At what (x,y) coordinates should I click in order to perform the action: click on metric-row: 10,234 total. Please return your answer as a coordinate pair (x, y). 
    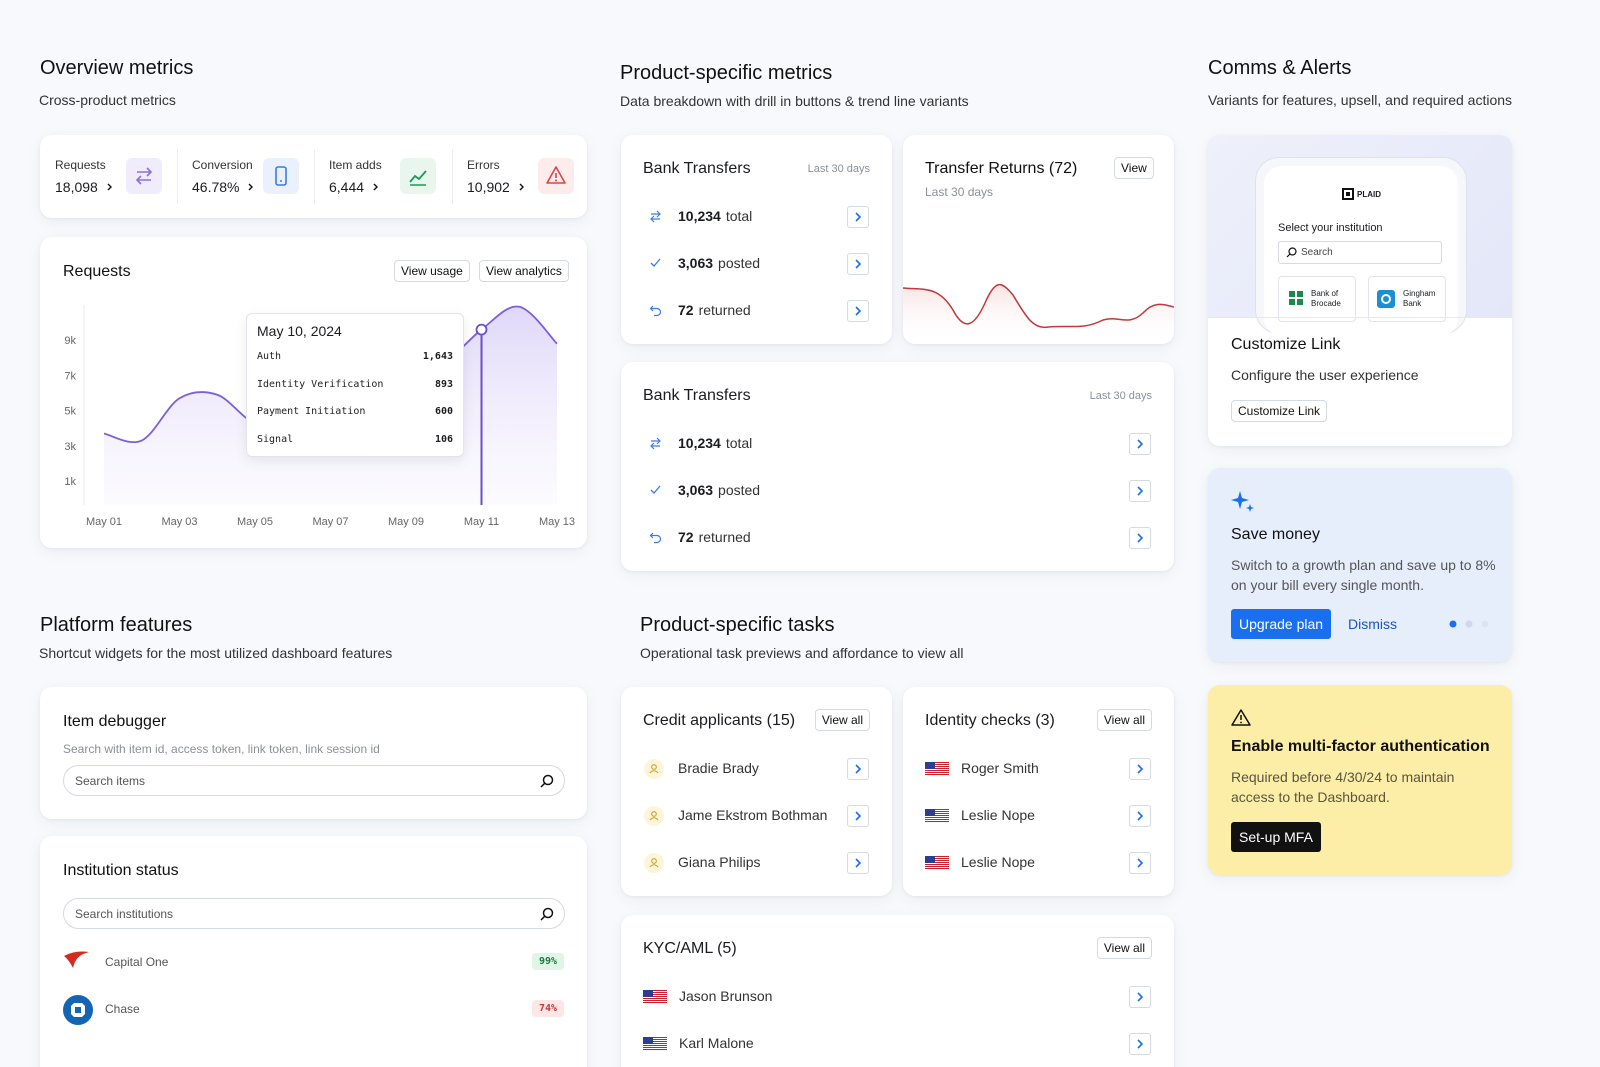
    Looking at the image, I should click on (715, 443).